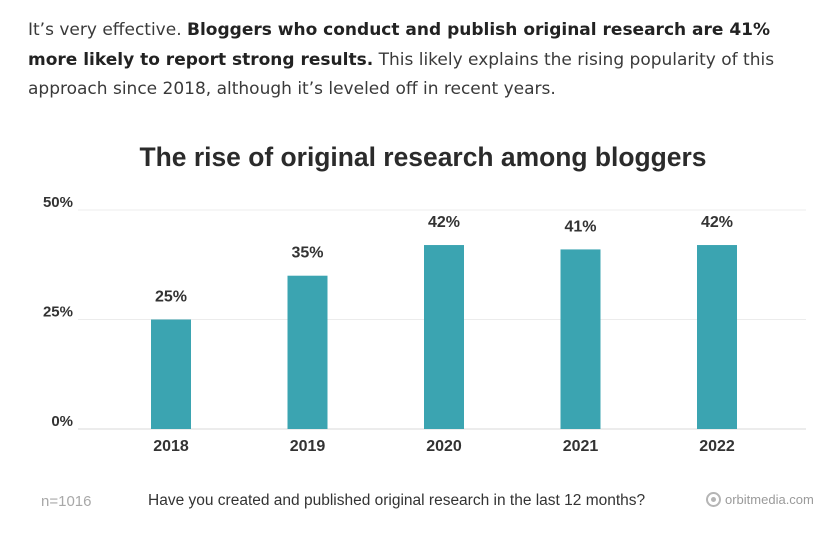  What do you see at coordinates (580, 226) in the screenshot?
I see `bar-value-label: 41%` at bounding box center [580, 226].